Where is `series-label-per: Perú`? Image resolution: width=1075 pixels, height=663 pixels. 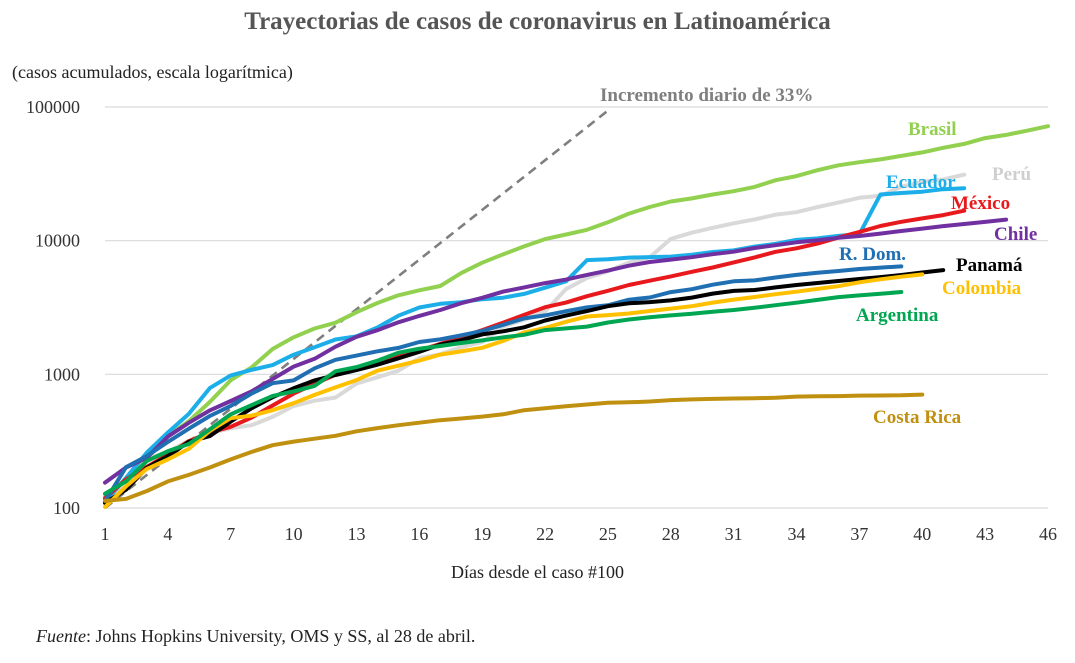 series-label-per: Perú is located at coordinates (1011, 174).